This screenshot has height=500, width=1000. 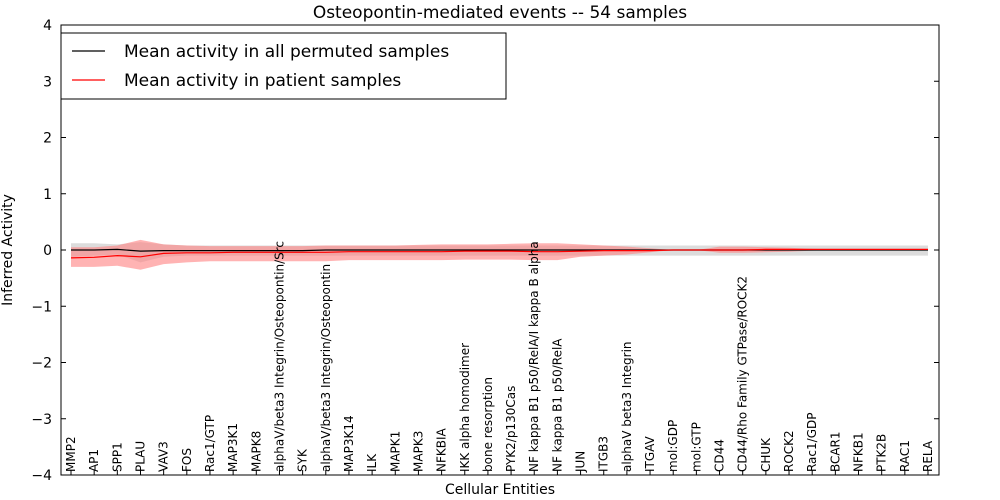 I want to click on x-tick-label: NF kappa B1 p50/RelA, so click(x=557, y=405).